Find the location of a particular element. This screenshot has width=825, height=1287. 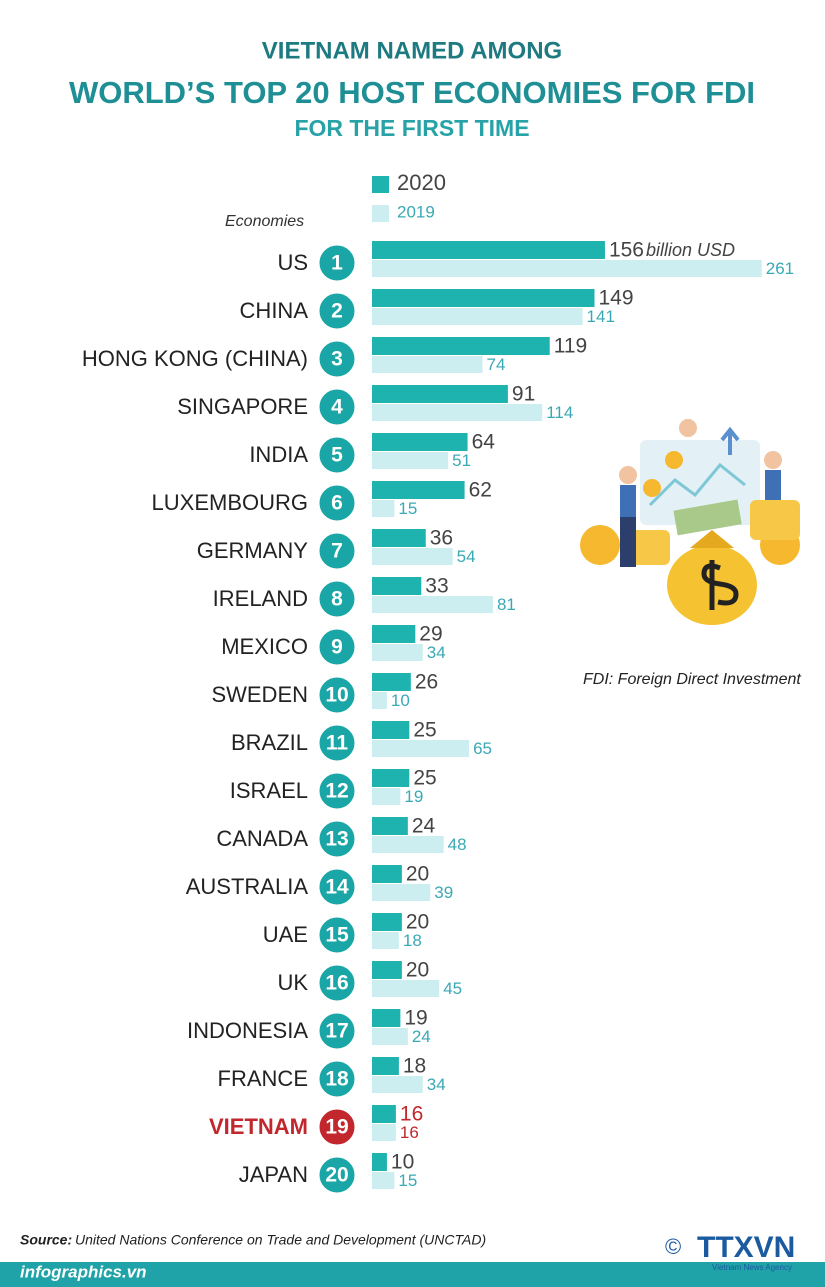

copyright: © is located at coordinates (673, 1246).